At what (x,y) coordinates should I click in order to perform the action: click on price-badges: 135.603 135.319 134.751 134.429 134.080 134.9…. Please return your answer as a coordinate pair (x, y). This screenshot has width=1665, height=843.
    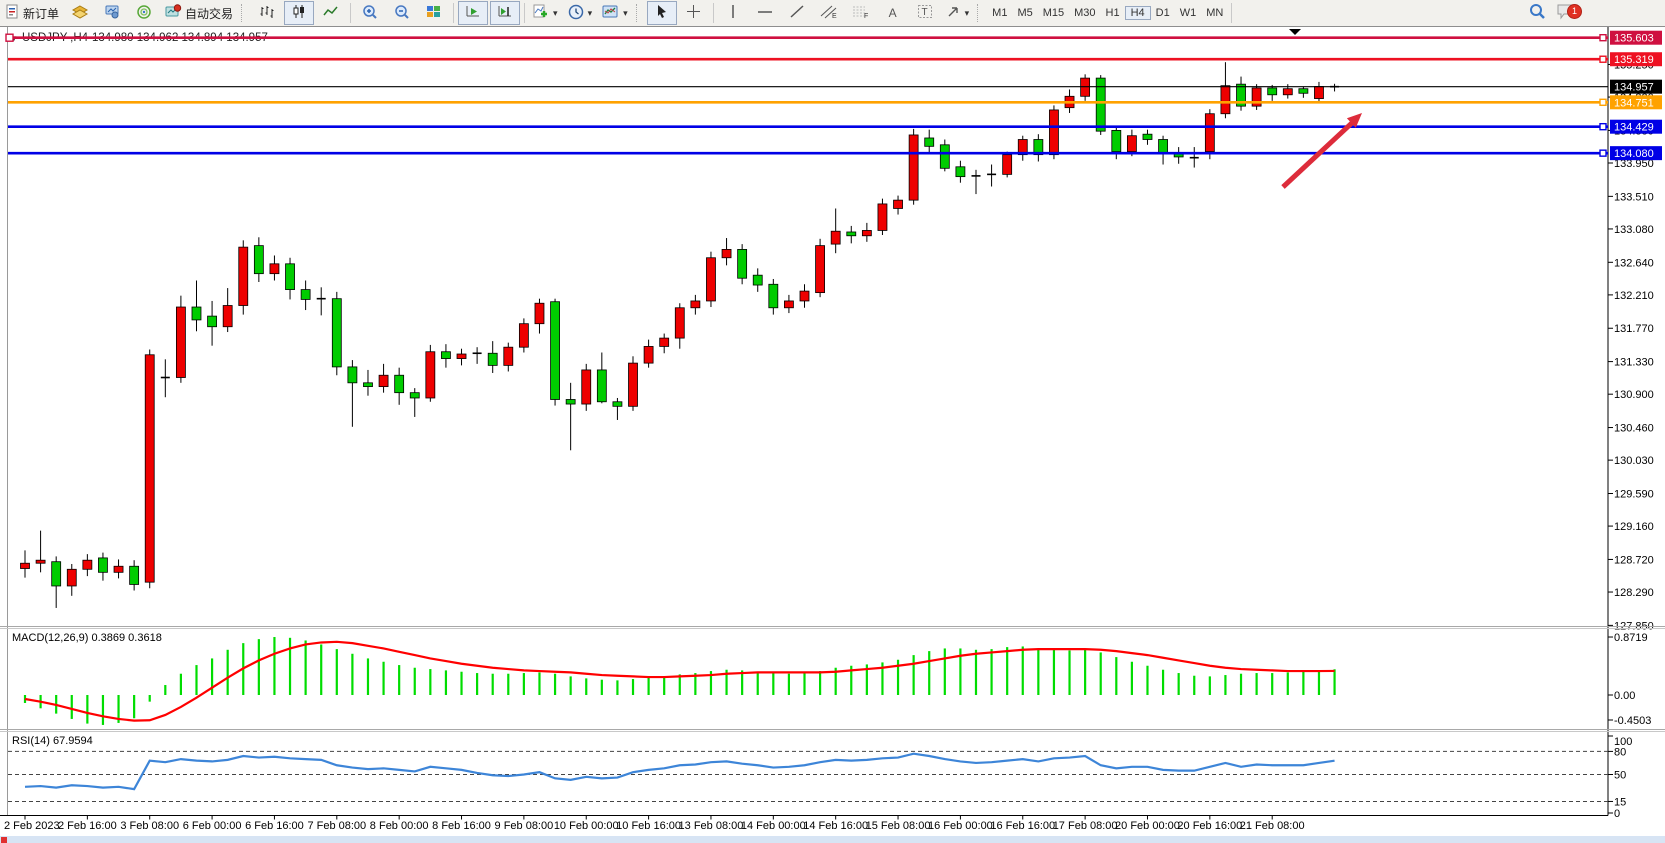
    Looking at the image, I should click on (1636, 95).